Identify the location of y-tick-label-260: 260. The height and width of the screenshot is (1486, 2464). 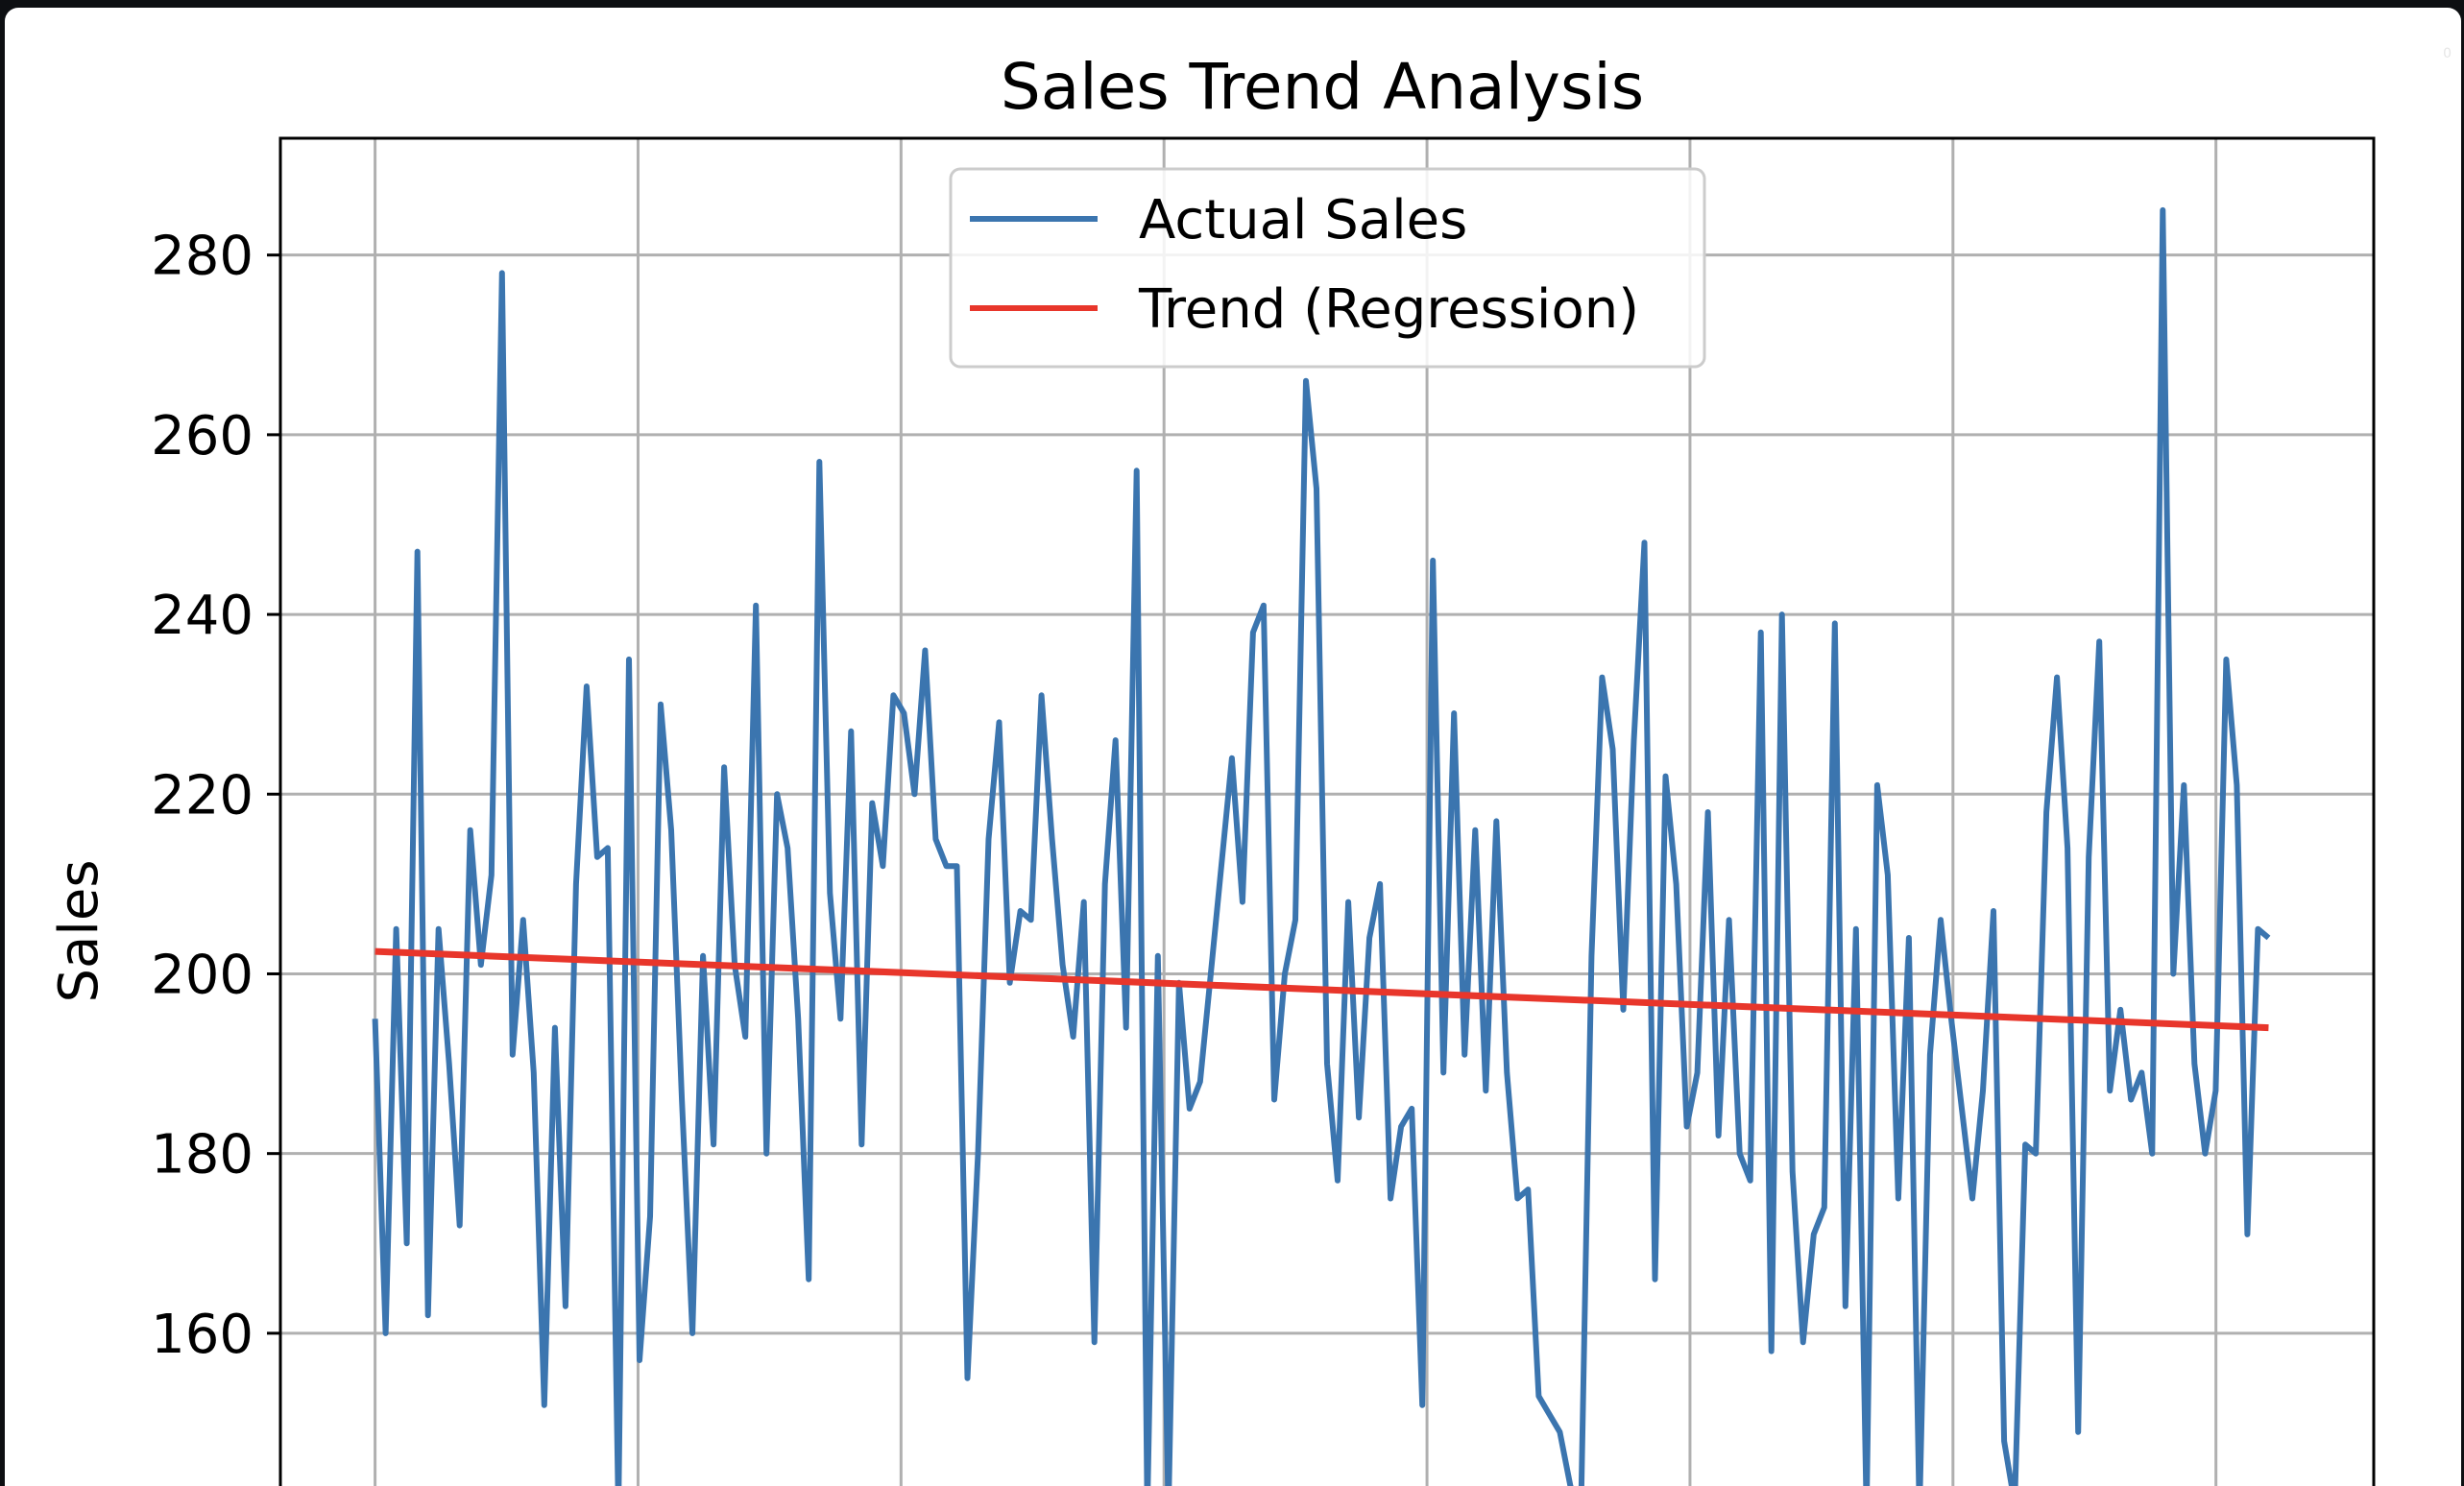
(202, 436).